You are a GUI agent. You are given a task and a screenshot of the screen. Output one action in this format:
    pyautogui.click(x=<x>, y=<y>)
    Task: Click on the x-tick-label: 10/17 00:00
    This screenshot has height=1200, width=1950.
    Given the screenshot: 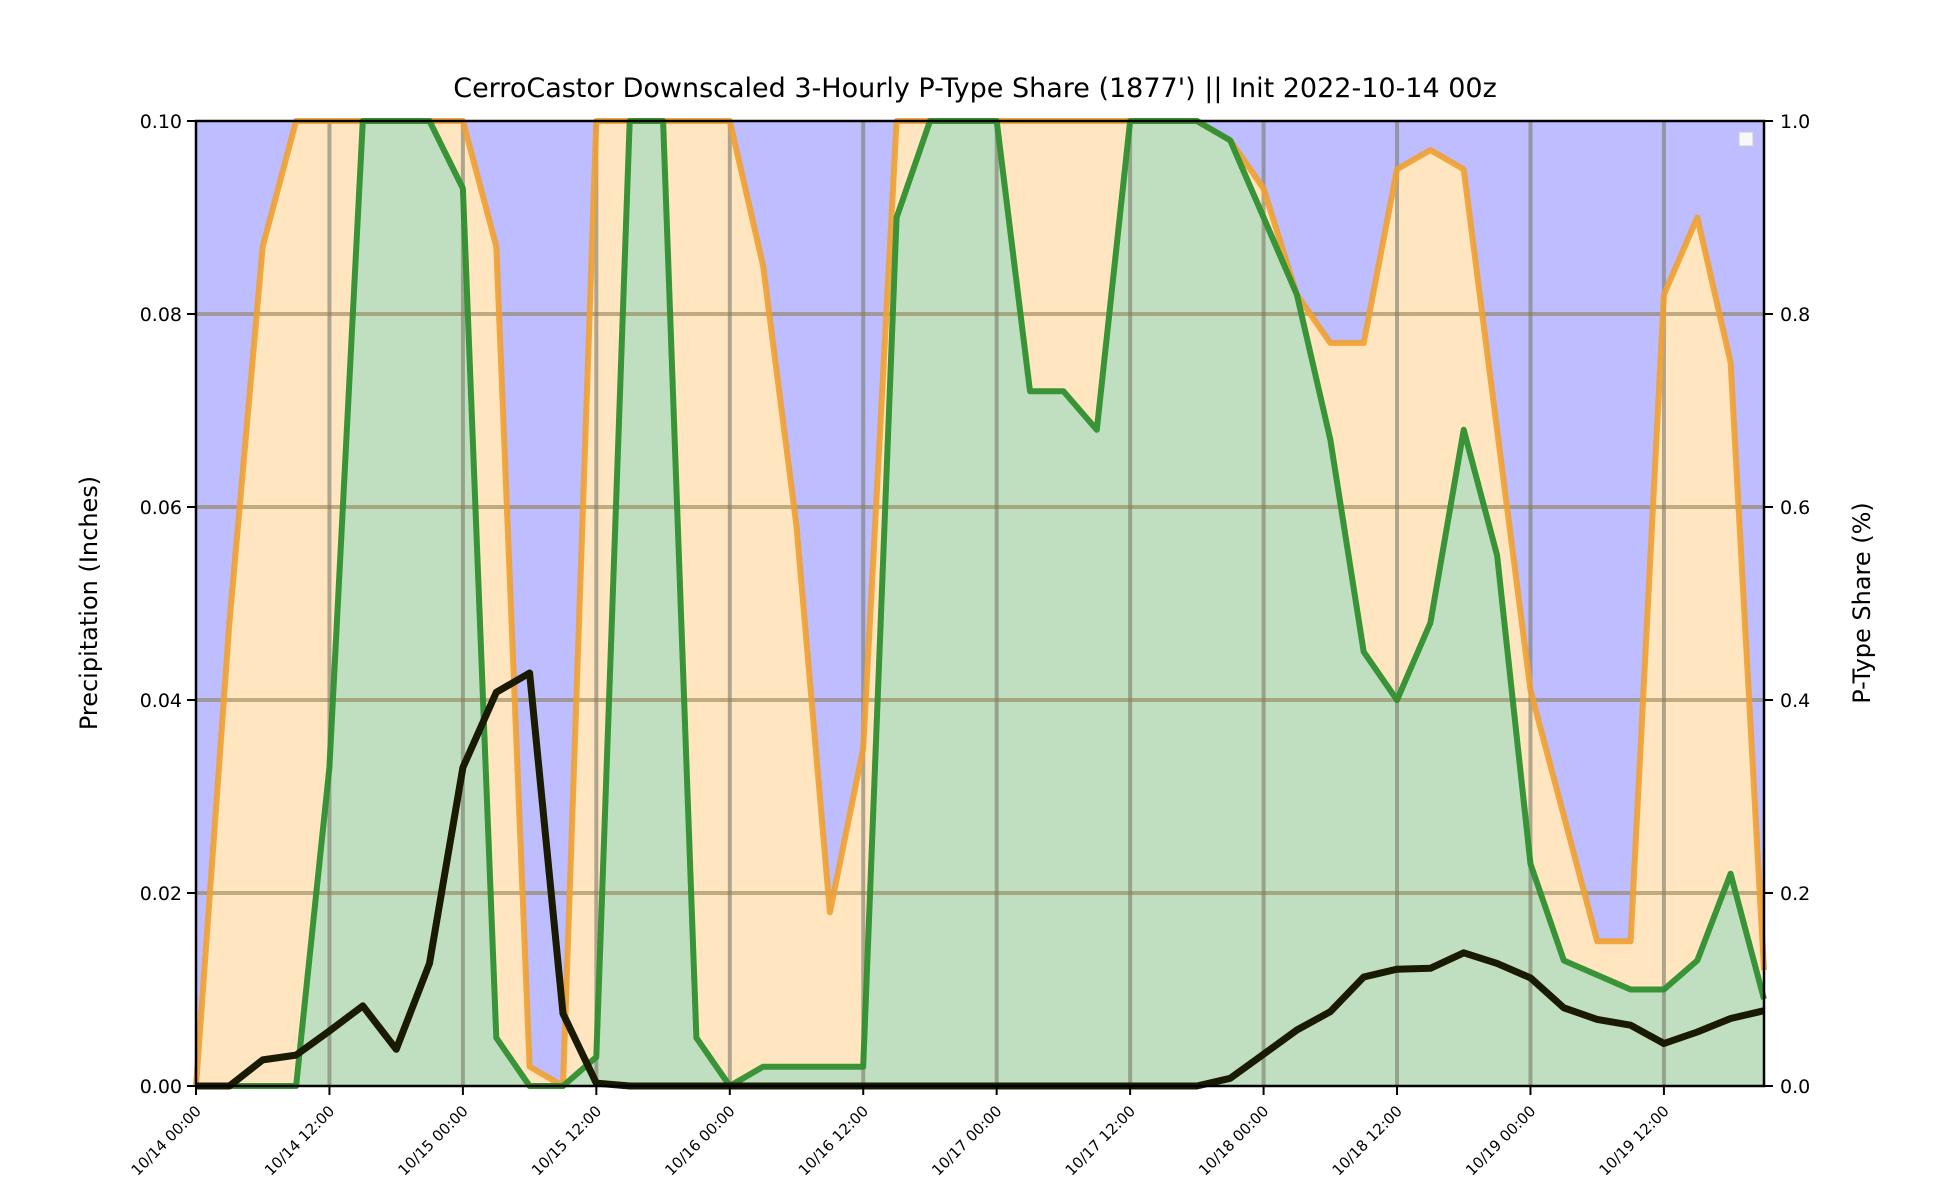 What is the action you would take?
    pyautogui.click(x=966, y=1140)
    